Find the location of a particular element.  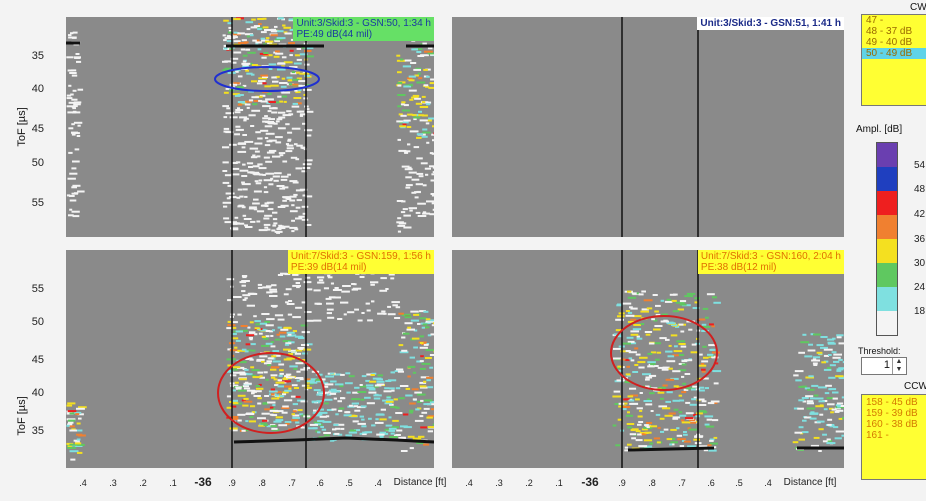

cw-item-selected: 50 - 49 dB is located at coordinates (894, 53).